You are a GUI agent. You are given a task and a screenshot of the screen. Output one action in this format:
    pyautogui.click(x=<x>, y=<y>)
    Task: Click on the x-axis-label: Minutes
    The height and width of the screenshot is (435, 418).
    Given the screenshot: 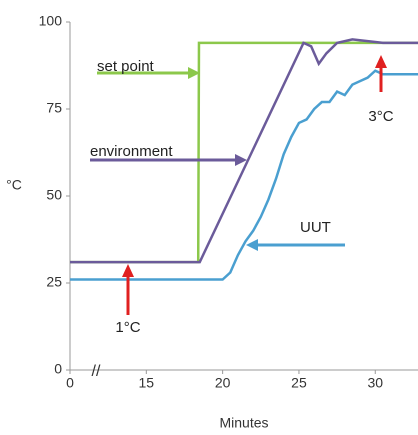 What is the action you would take?
    pyautogui.click(x=243, y=423)
    